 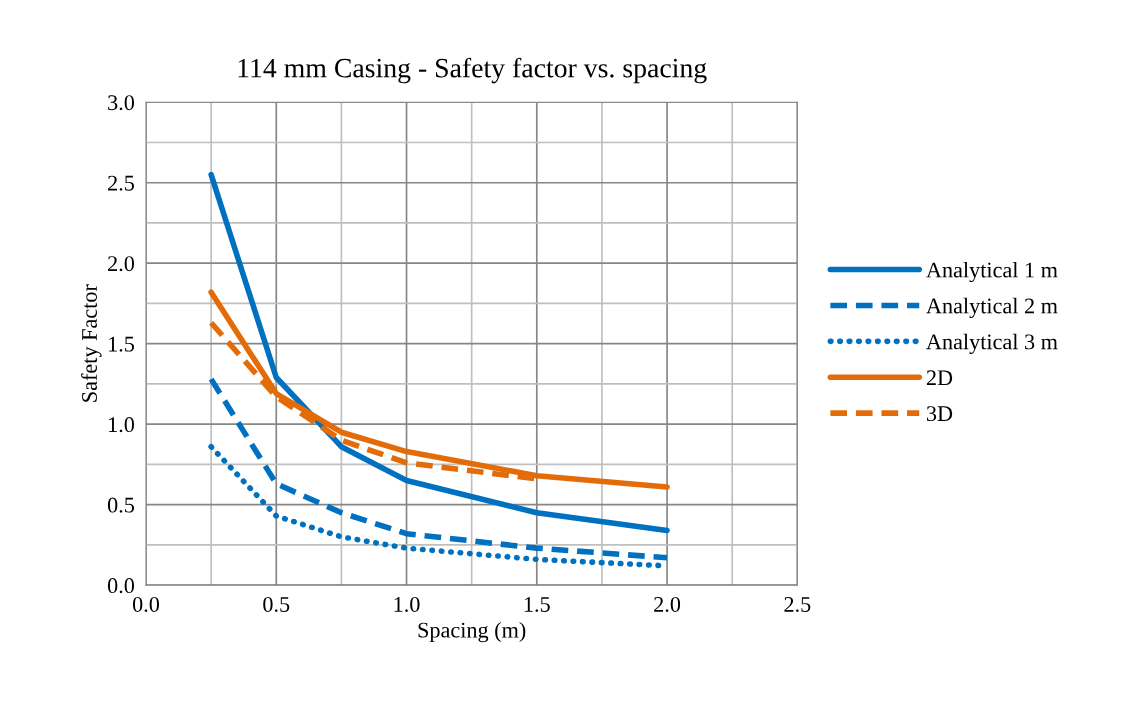 What do you see at coordinates (537, 604) in the screenshot?
I see `x-tick-label: 1.5` at bounding box center [537, 604].